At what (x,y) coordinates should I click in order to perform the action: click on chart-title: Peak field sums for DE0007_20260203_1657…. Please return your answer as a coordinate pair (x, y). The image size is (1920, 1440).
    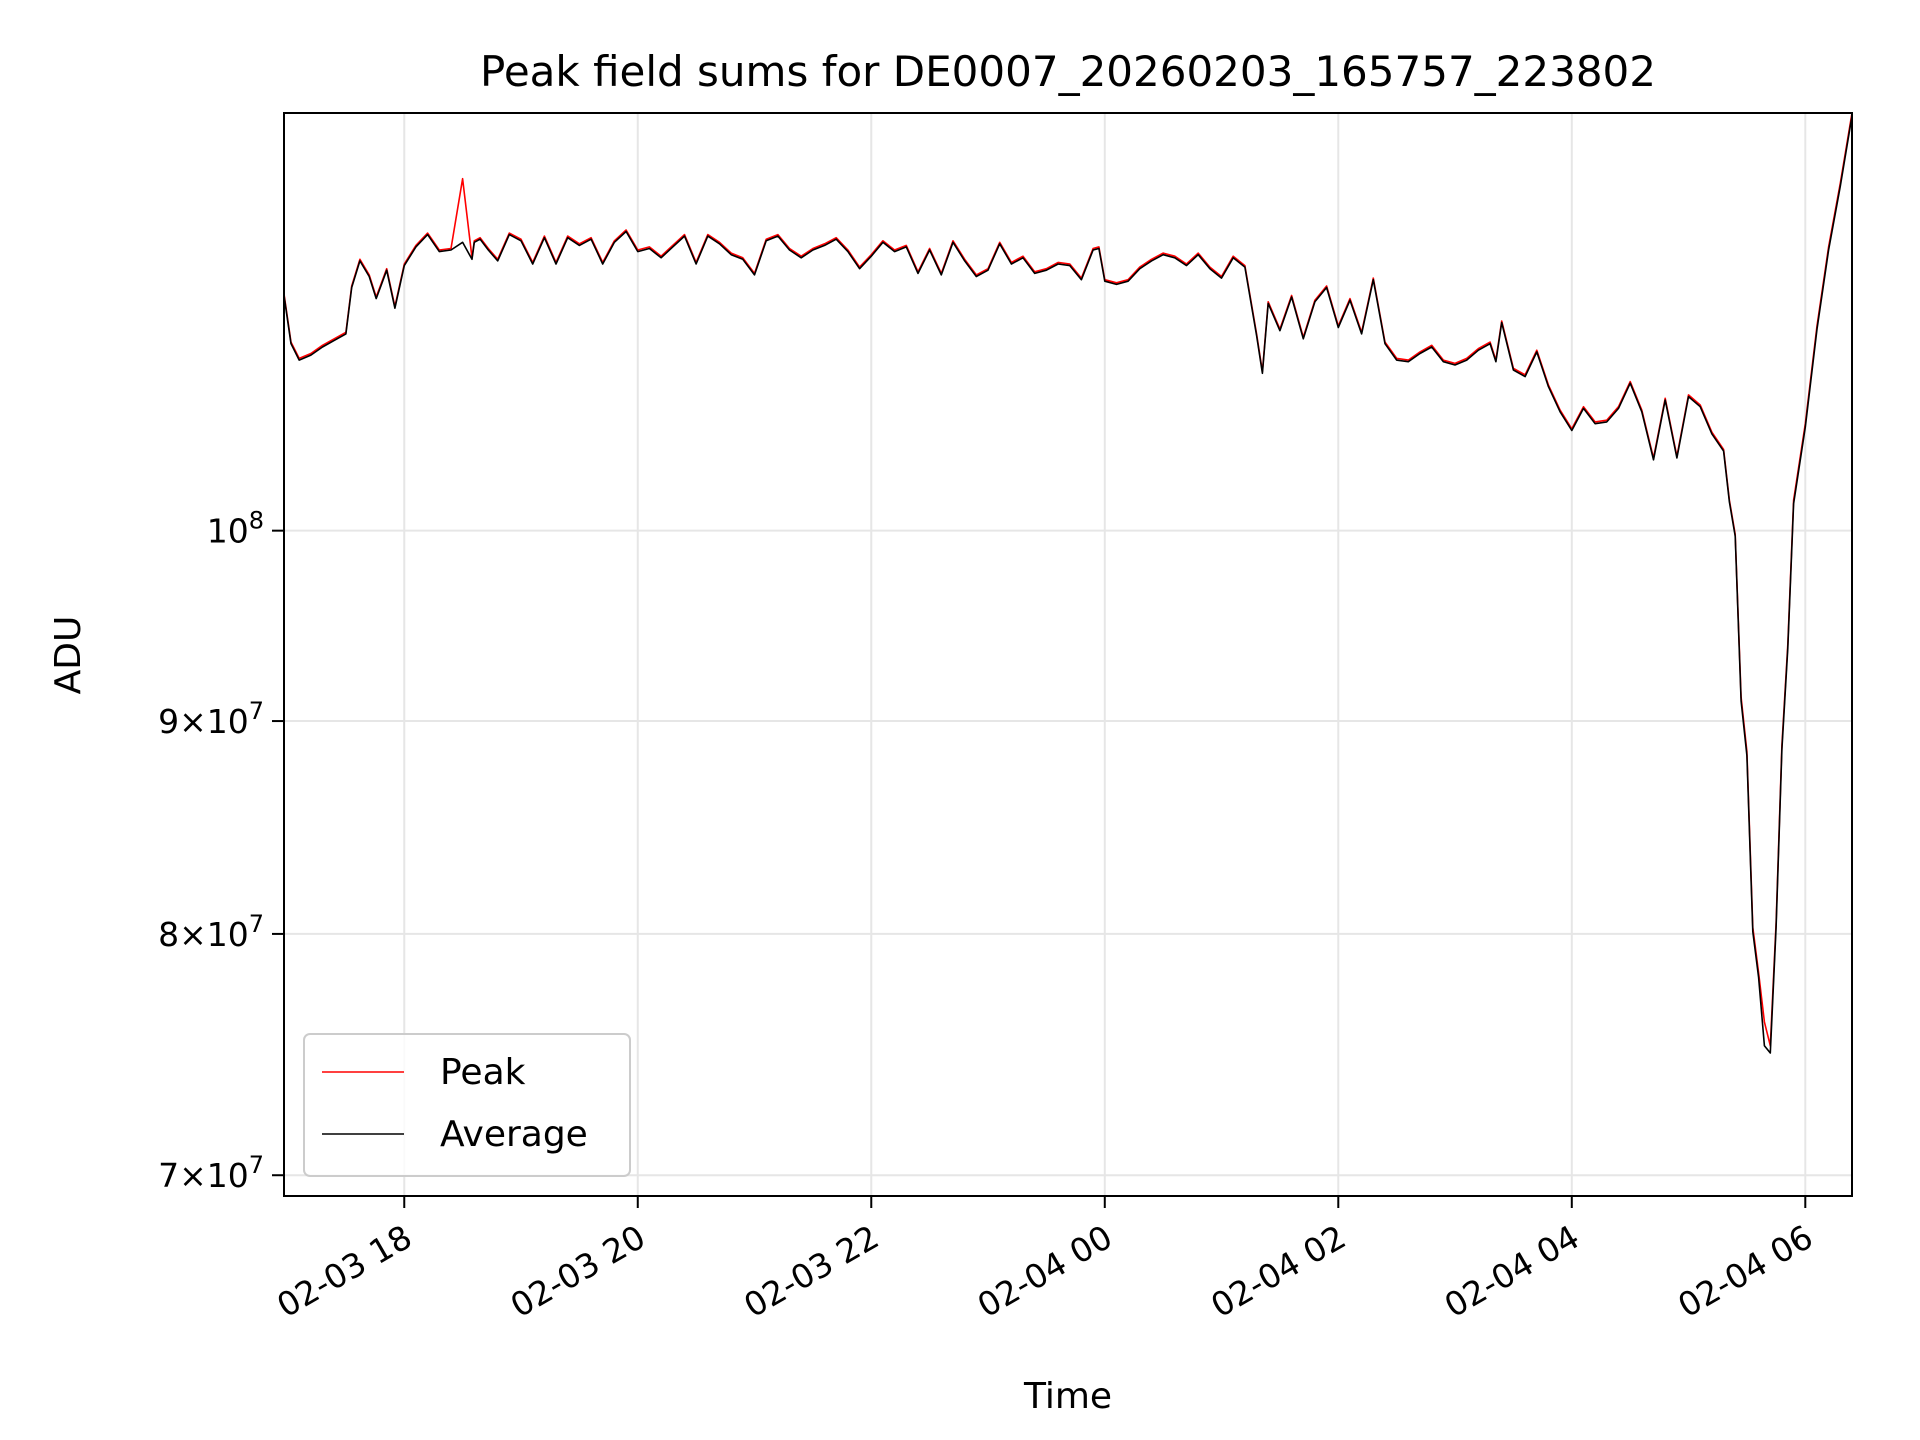
    Looking at the image, I should click on (1068, 71).